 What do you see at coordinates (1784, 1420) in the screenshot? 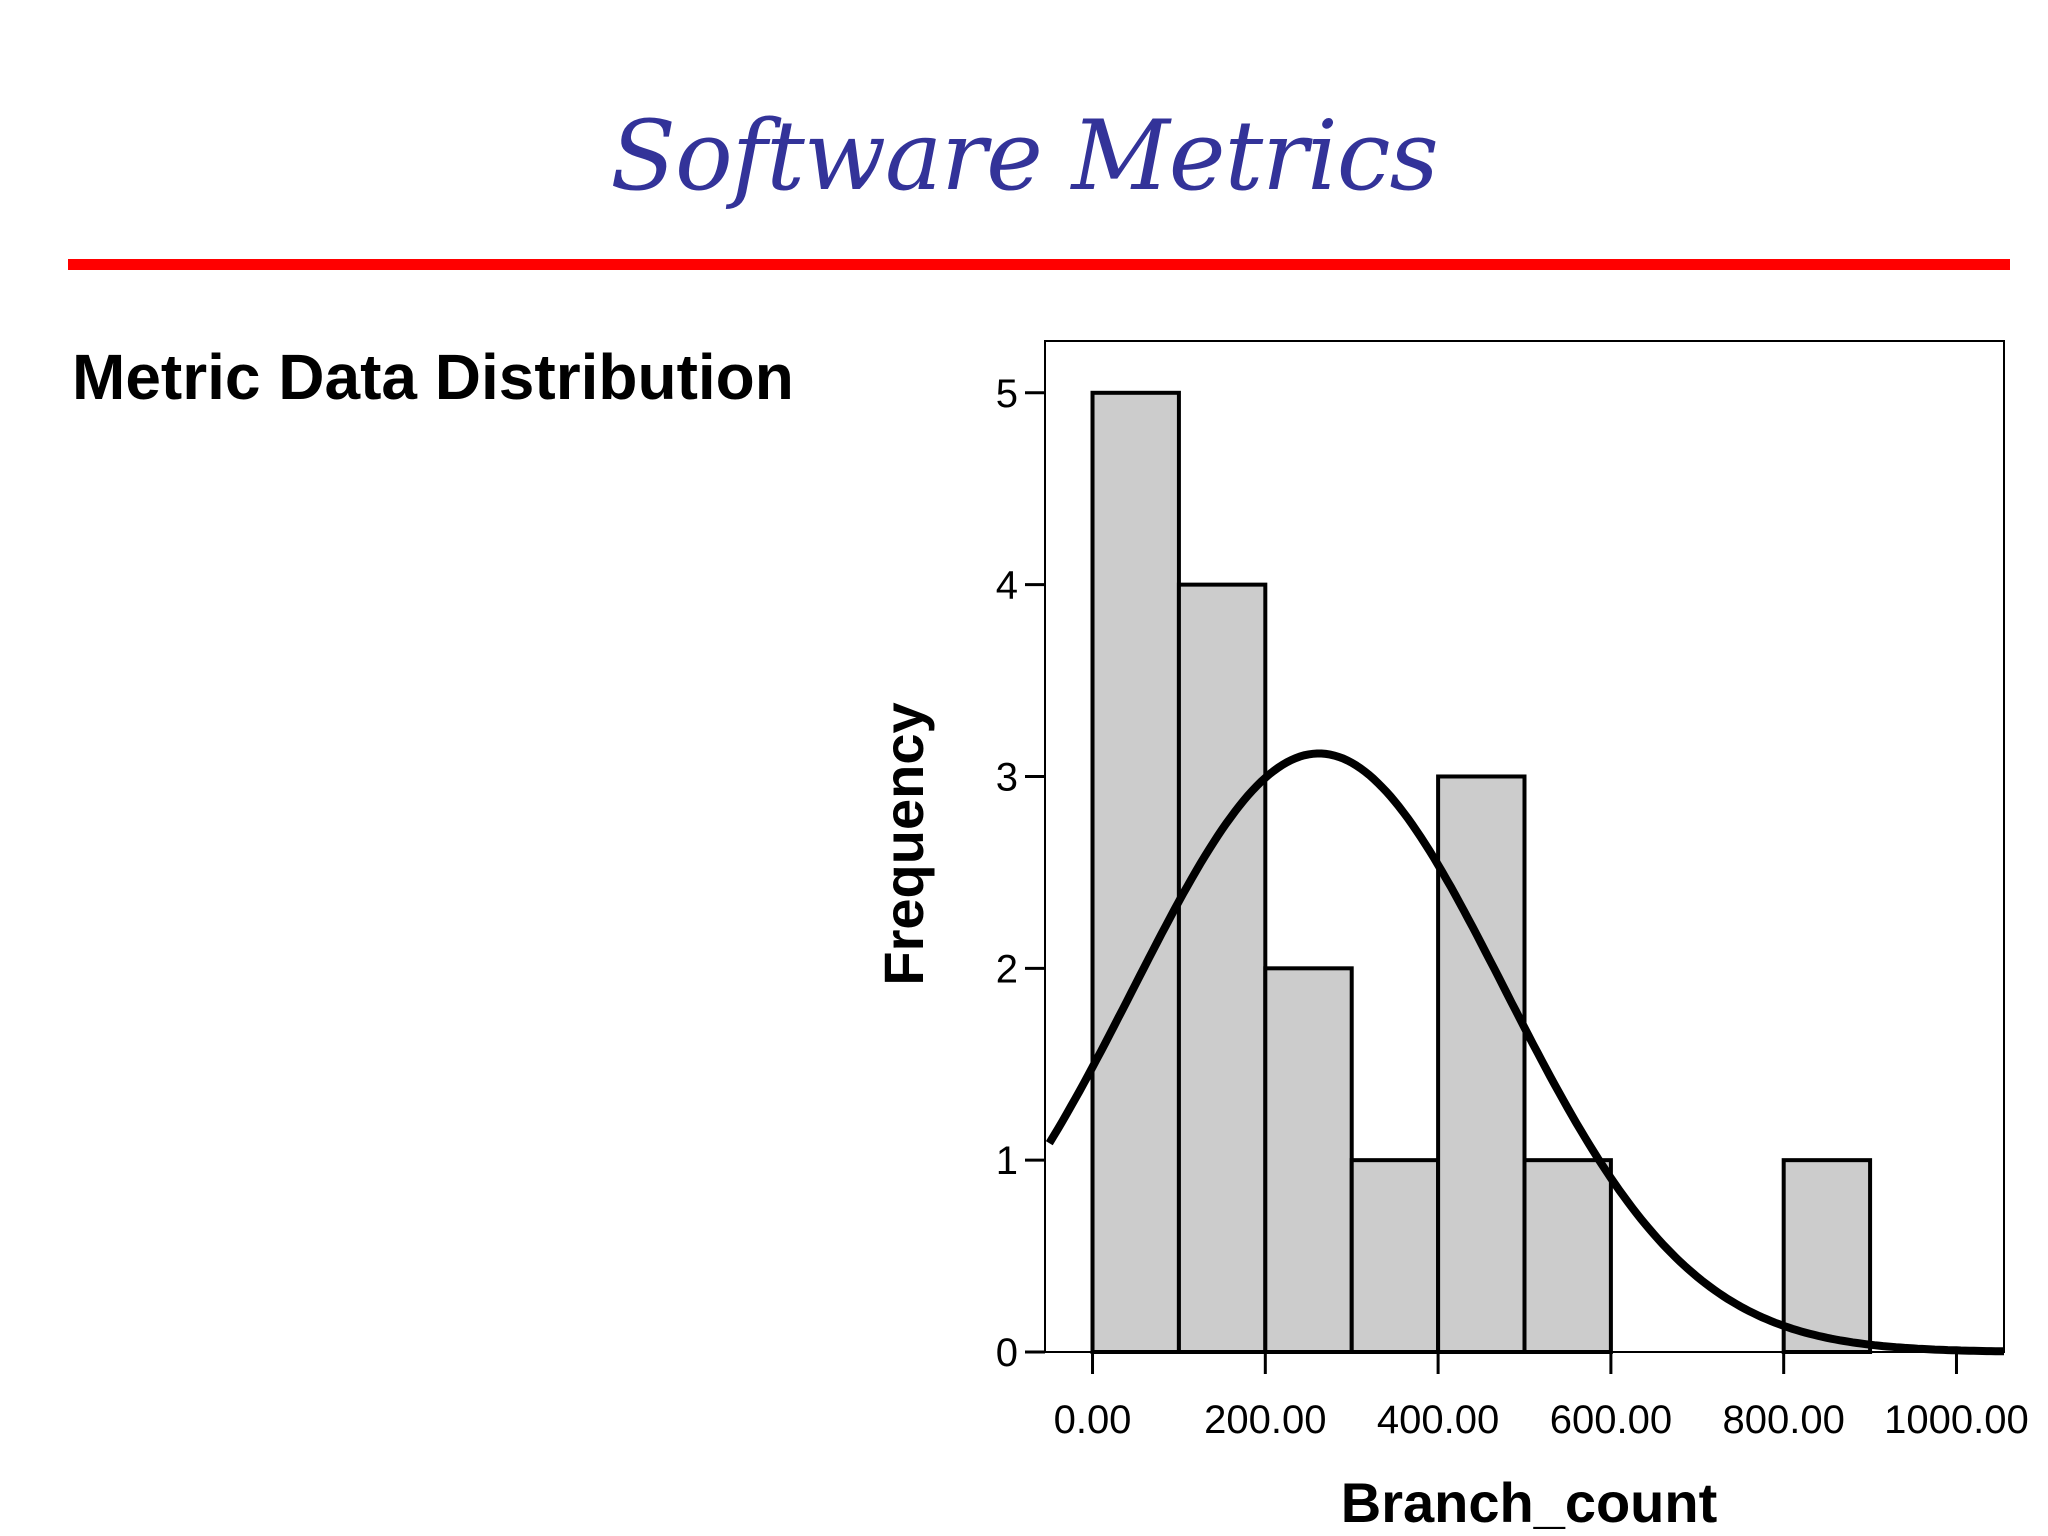
I see `x-tick-label-800: 800.00` at bounding box center [1784, 1420].